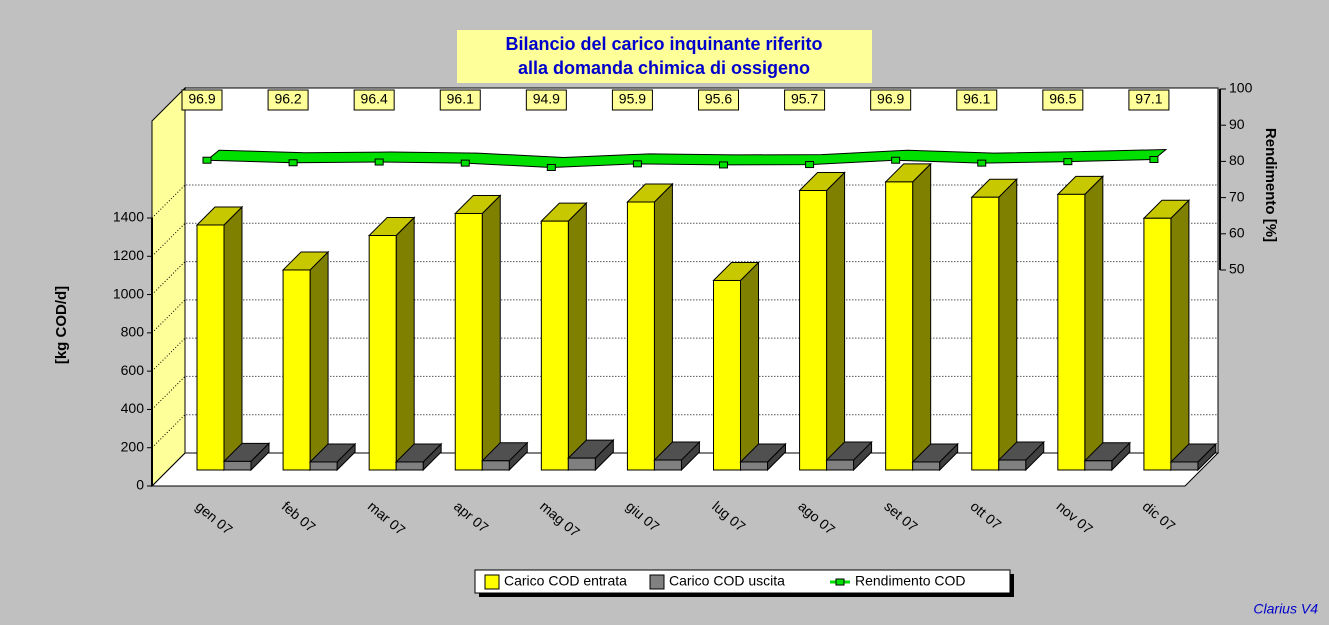  Describe the element at coordinates (168, 287) in the screenshot. I see `left-wall` at that location.